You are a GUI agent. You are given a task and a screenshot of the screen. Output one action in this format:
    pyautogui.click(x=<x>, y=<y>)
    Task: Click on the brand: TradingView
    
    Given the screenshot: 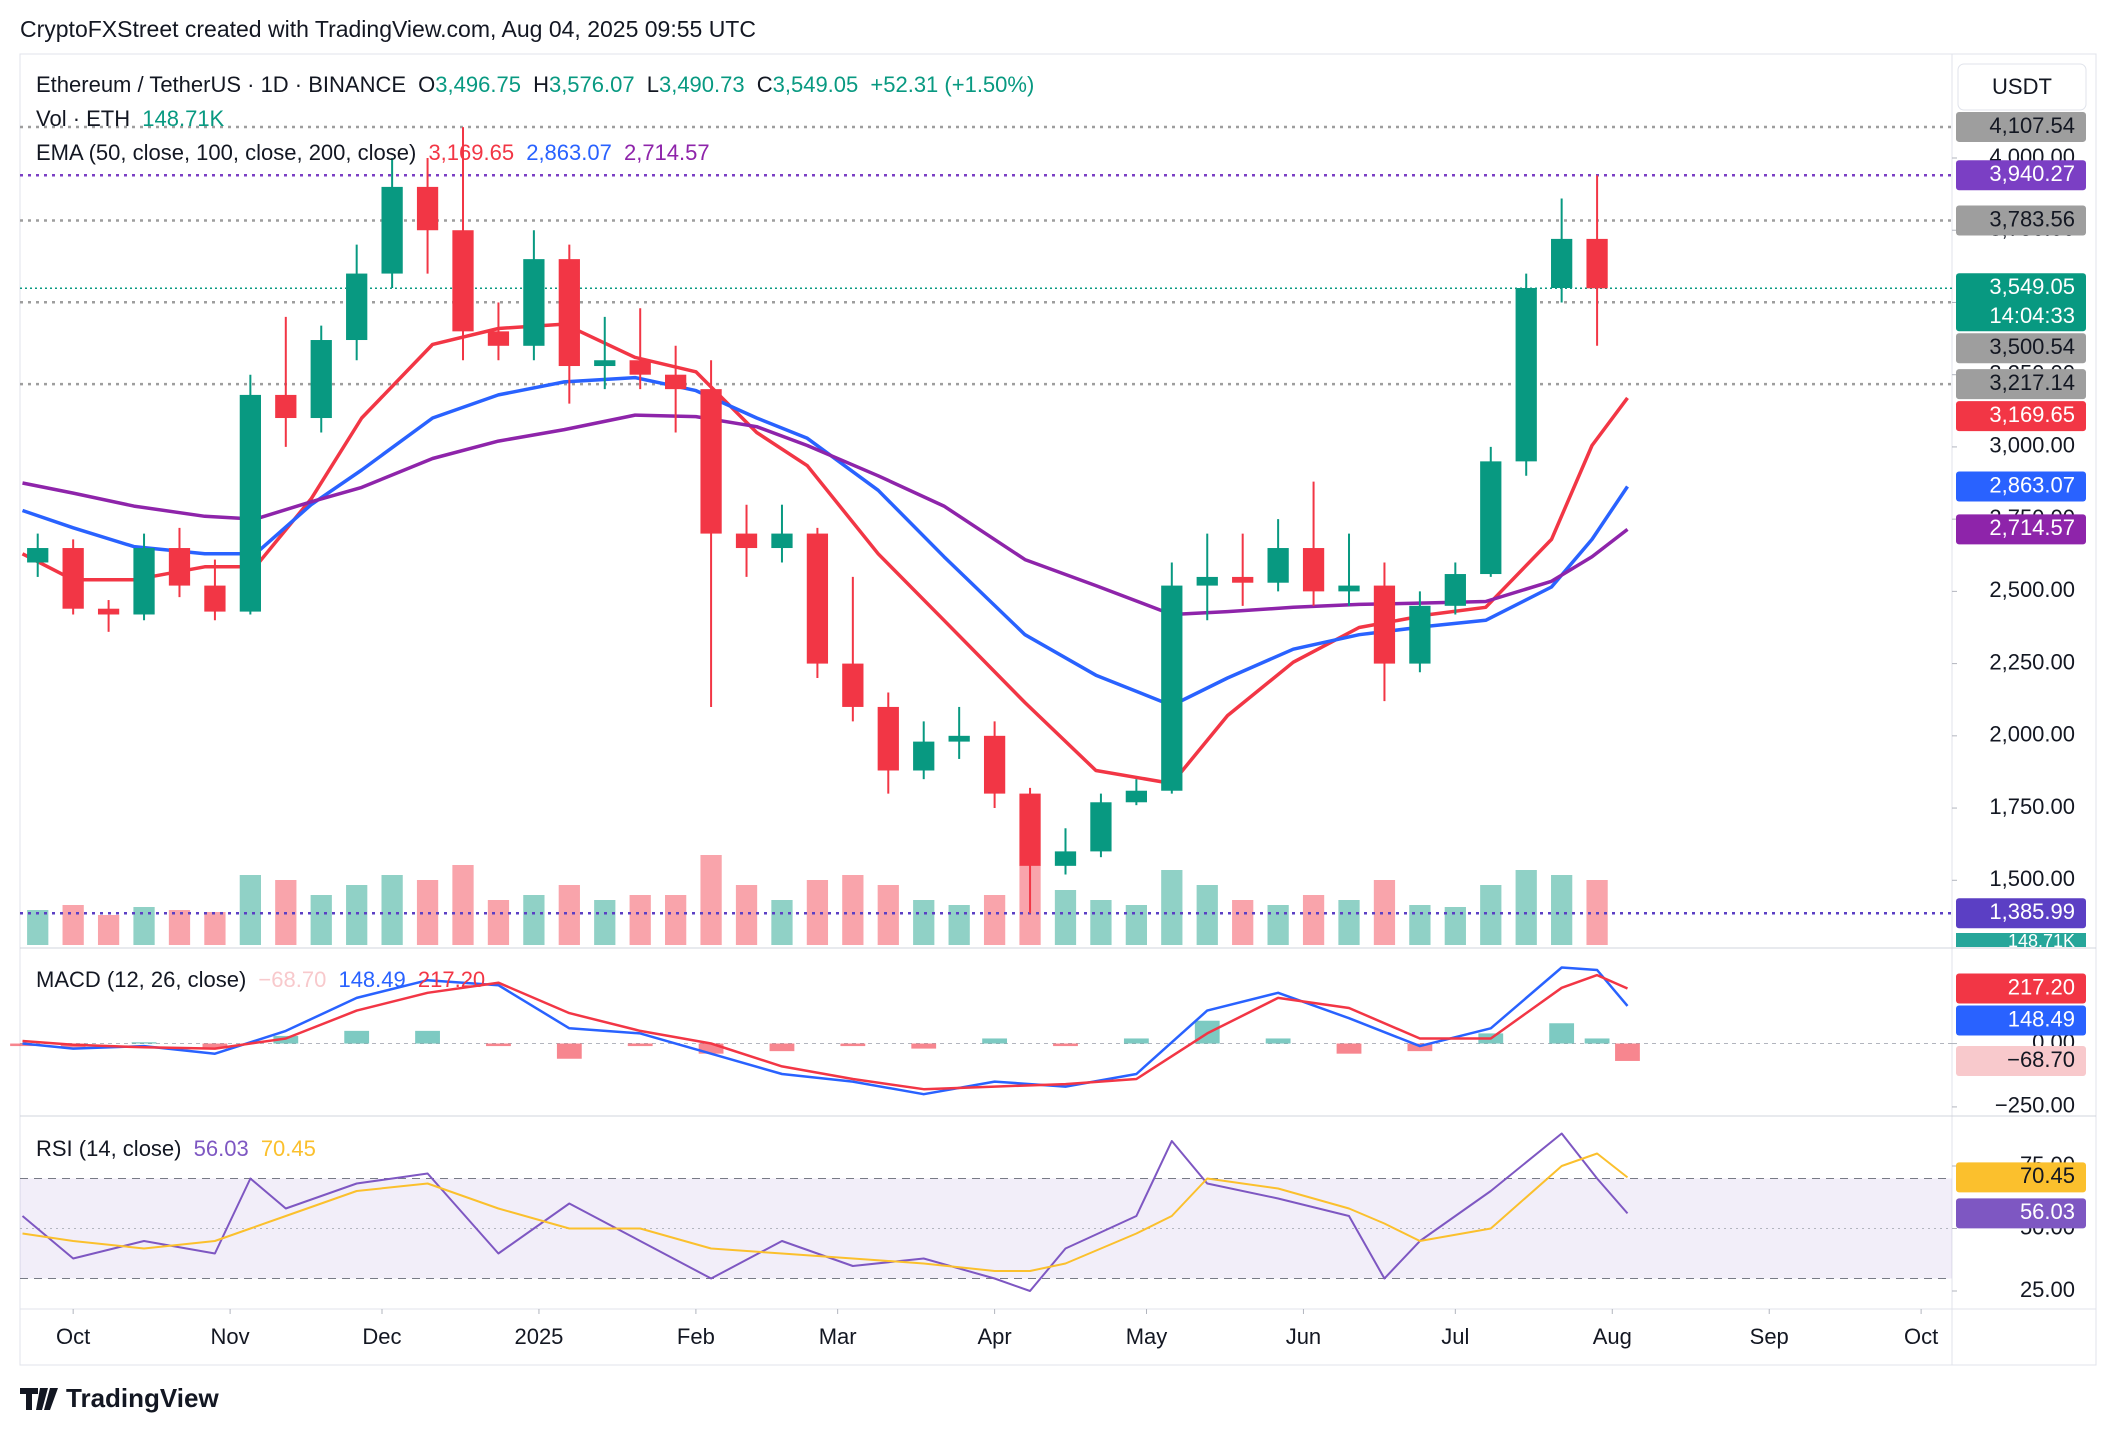 What is the action you would take?
    pyautogui.click(x=142, y=1398)
    